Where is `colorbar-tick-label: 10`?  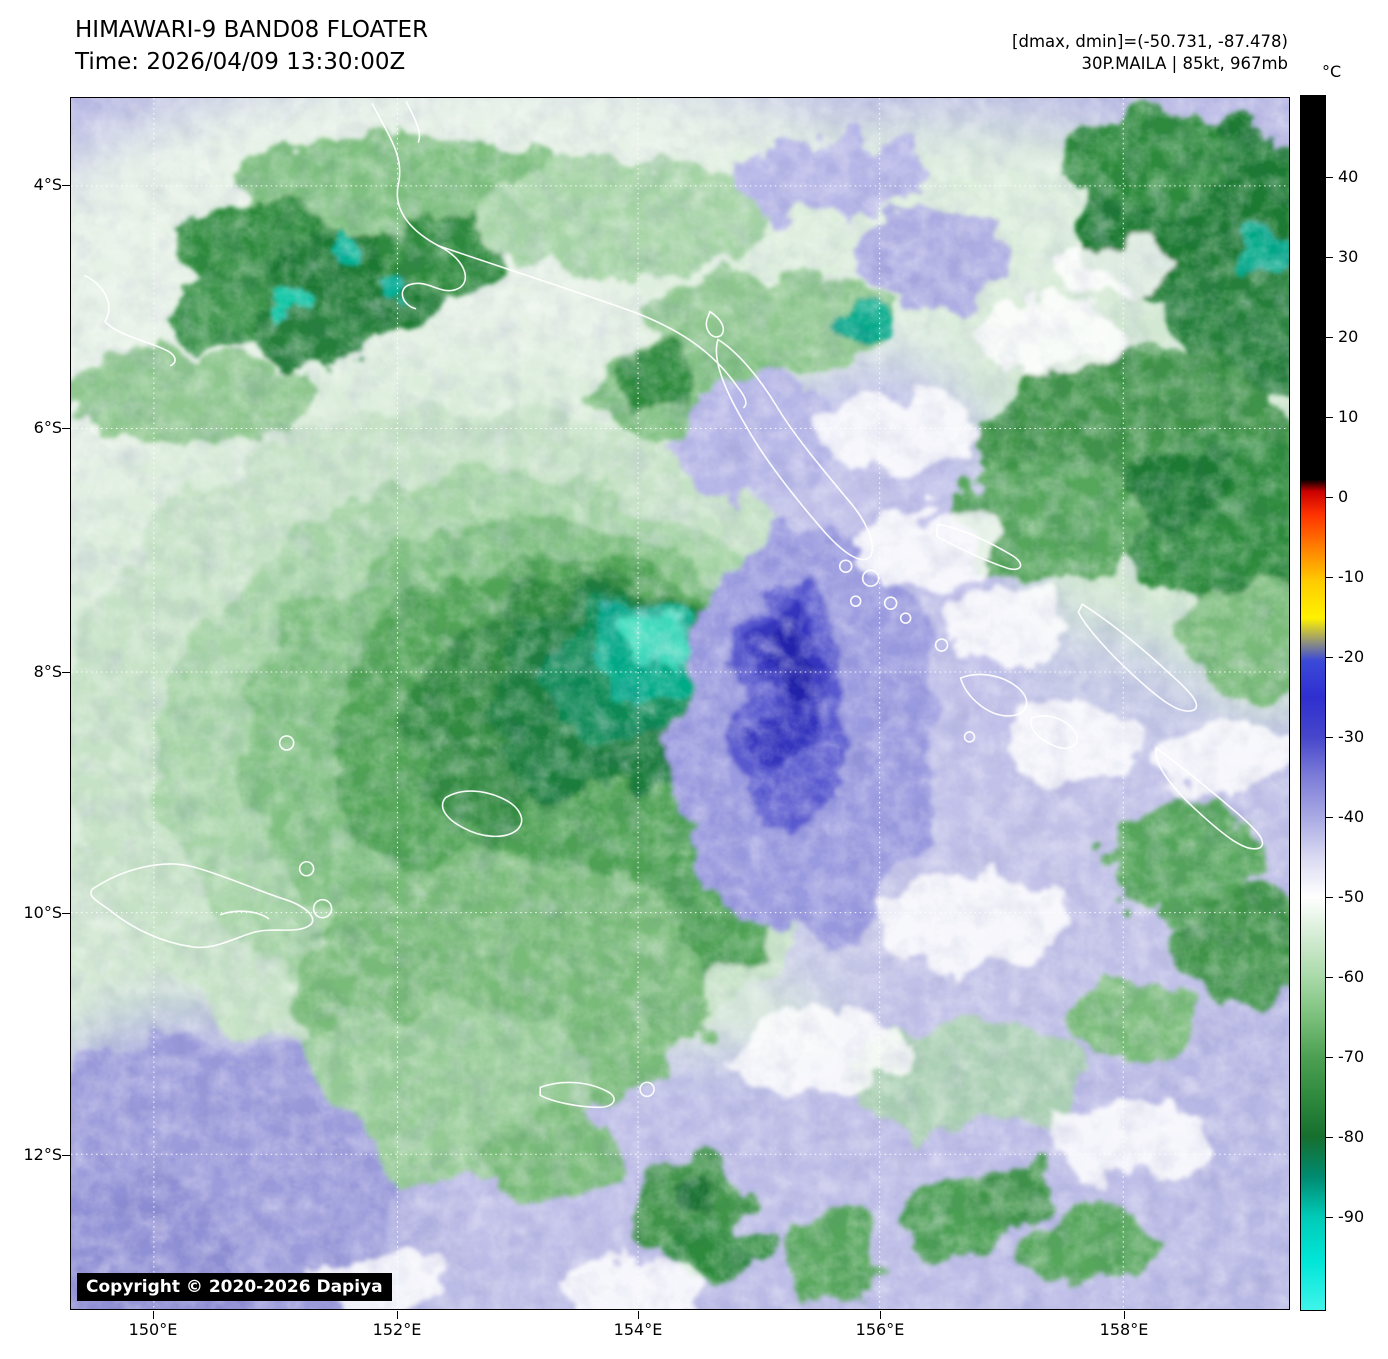 colorbar-tick-label: 10 is located at coordinates (1348, 416).